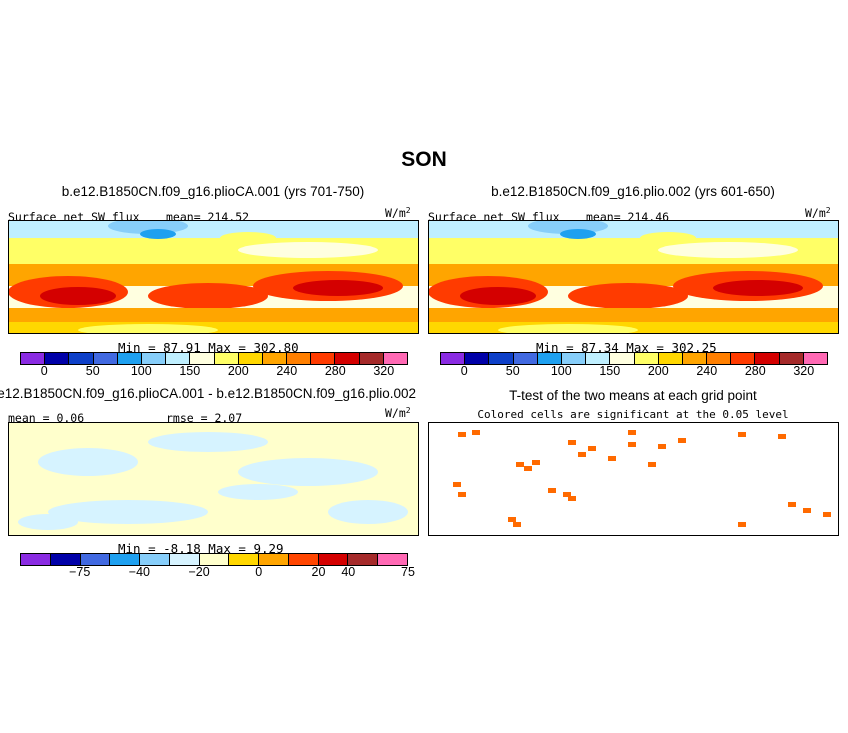 The height and width of the screenshot is (733, 848). I want to click on colorbar-tick-label: −40, so click(139, 572).